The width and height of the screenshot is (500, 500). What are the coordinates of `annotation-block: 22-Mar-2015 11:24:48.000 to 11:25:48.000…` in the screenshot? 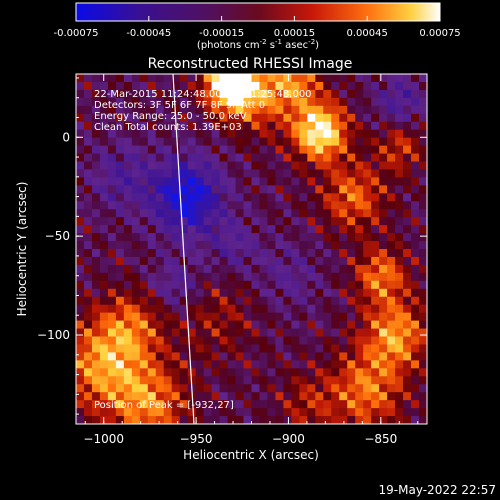 It's located at (203, 111).